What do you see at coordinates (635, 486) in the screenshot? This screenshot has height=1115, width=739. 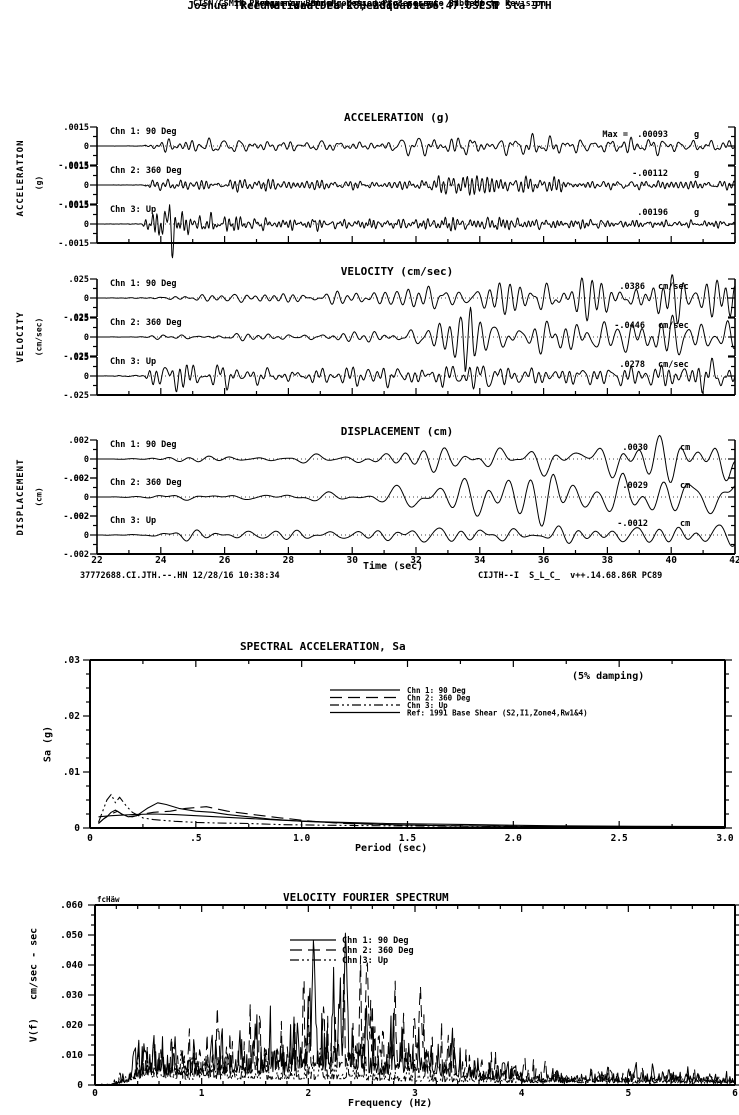 I see `max-value: .0029` at bounding box center [635, 486].